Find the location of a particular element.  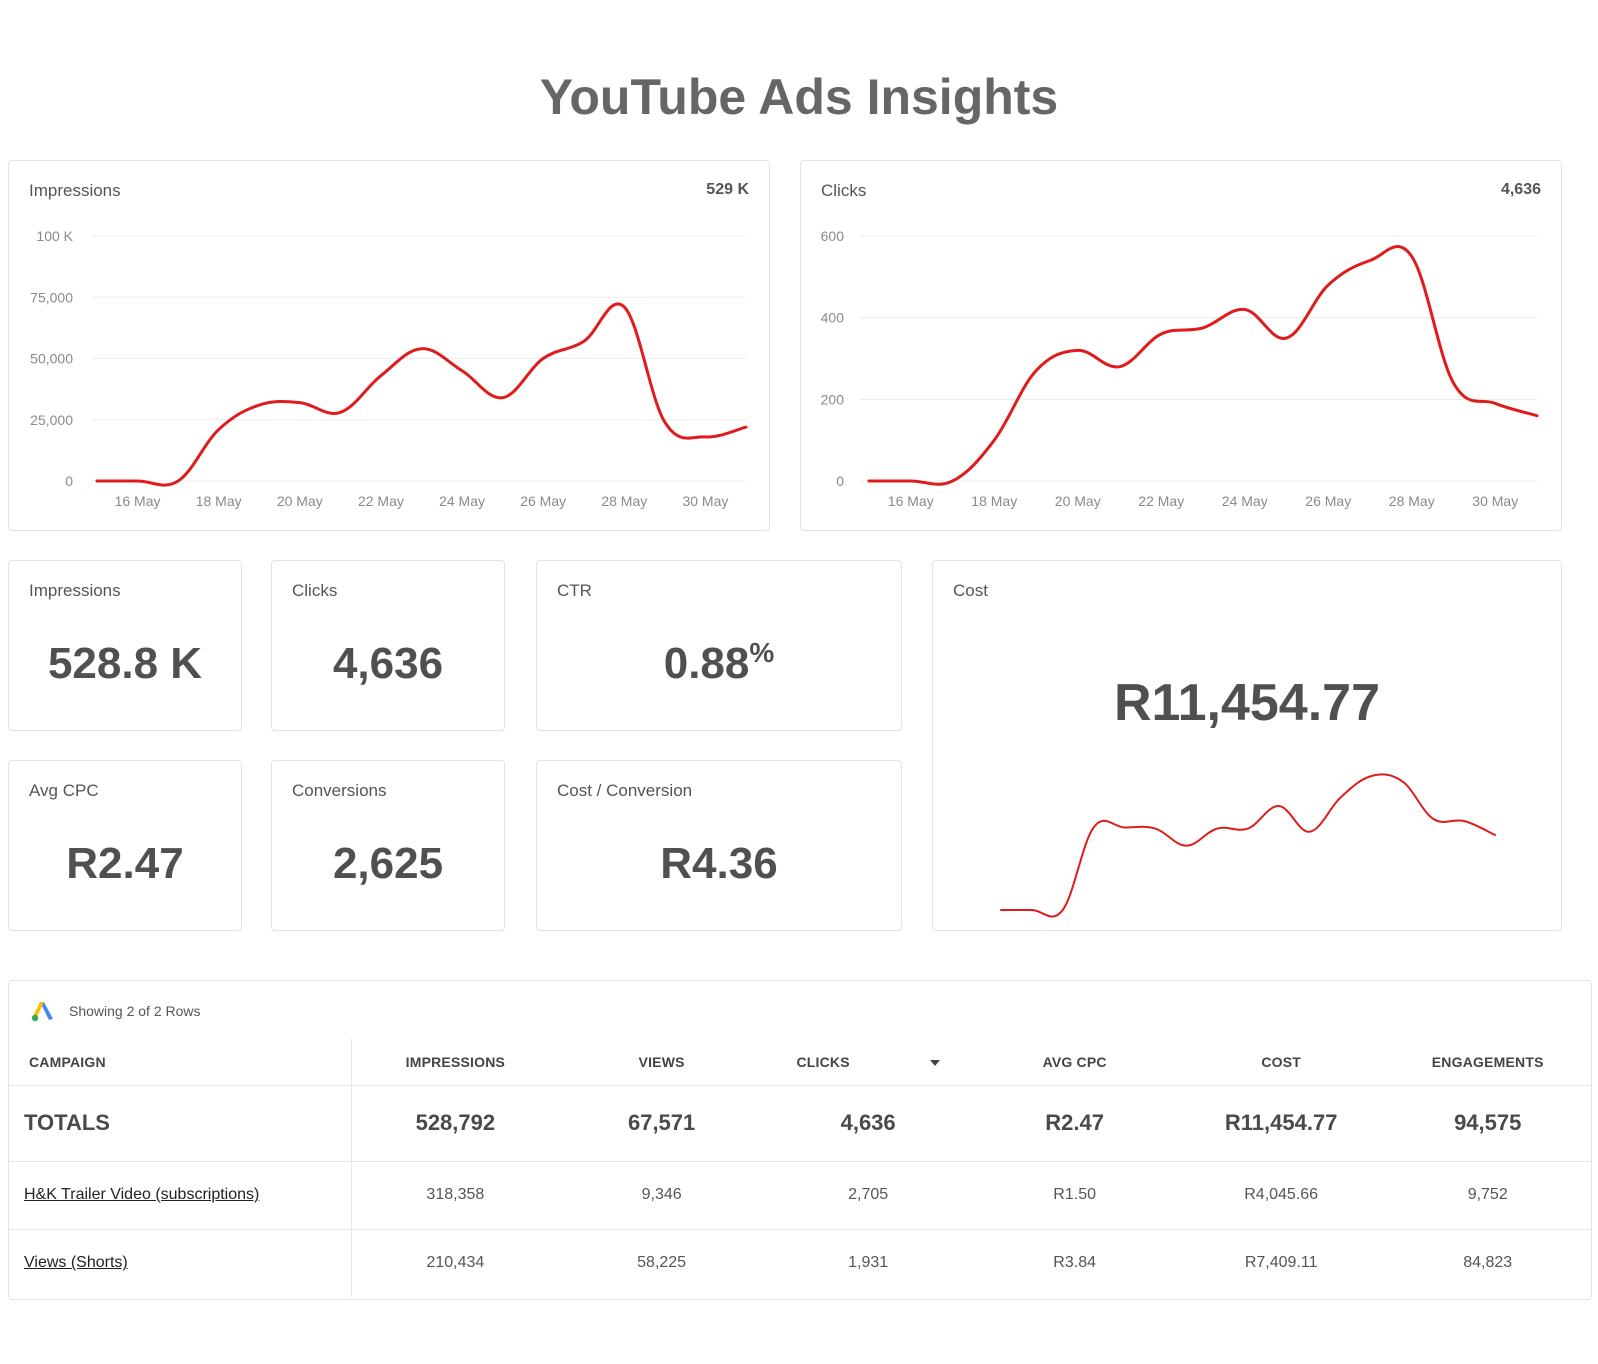

clicks-cell: 1,931 is located at coordinates (868, 1263).